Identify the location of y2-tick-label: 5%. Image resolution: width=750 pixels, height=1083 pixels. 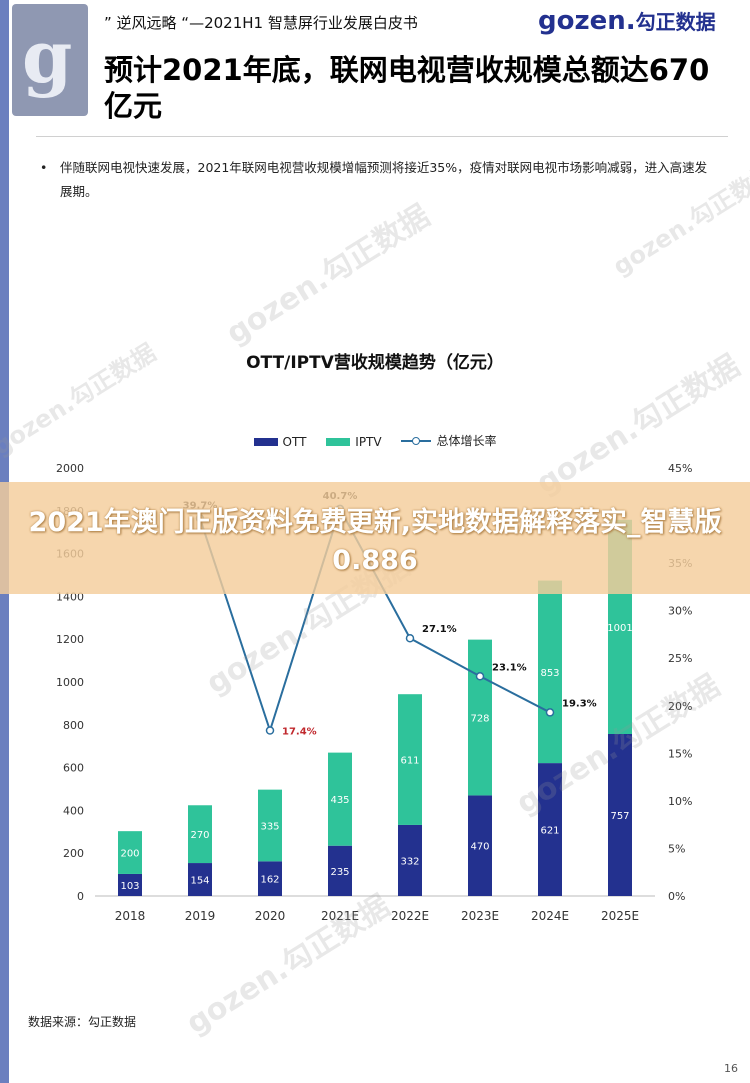
(676, 848).